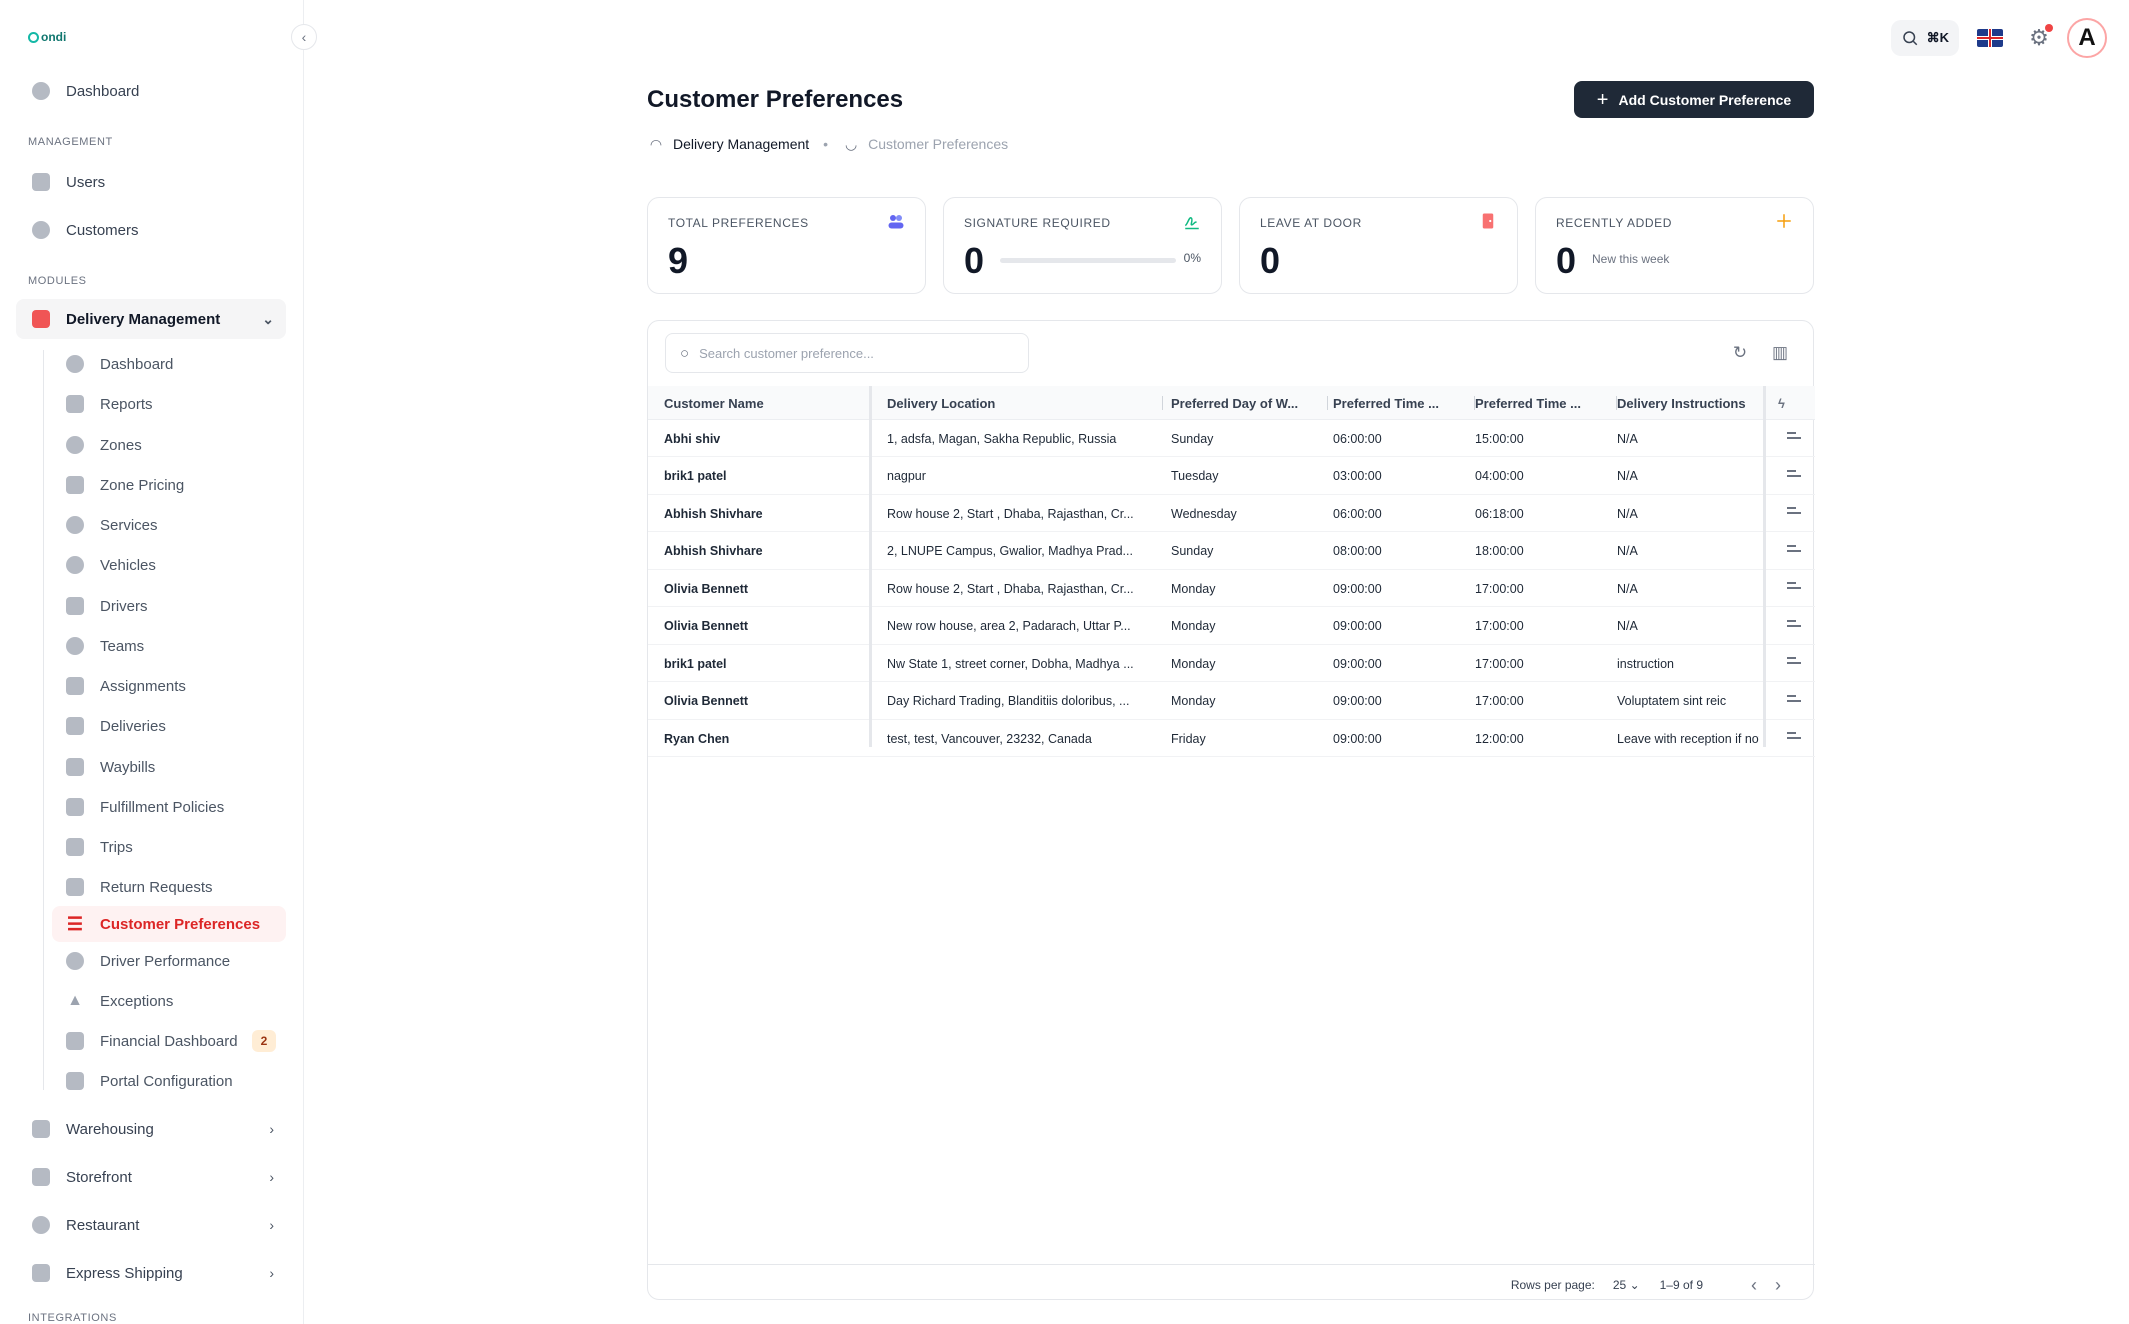  I want to click on table-cell: Olivia Bennett, so click(706, 626).